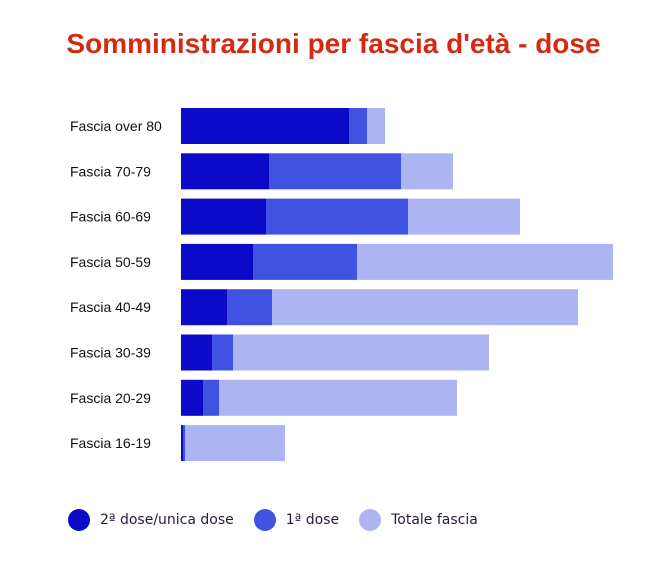  Describe the element at coordinates (167, 520) in the screenshot. I see `legend-label: 2ª dose/unica dose` at that location.